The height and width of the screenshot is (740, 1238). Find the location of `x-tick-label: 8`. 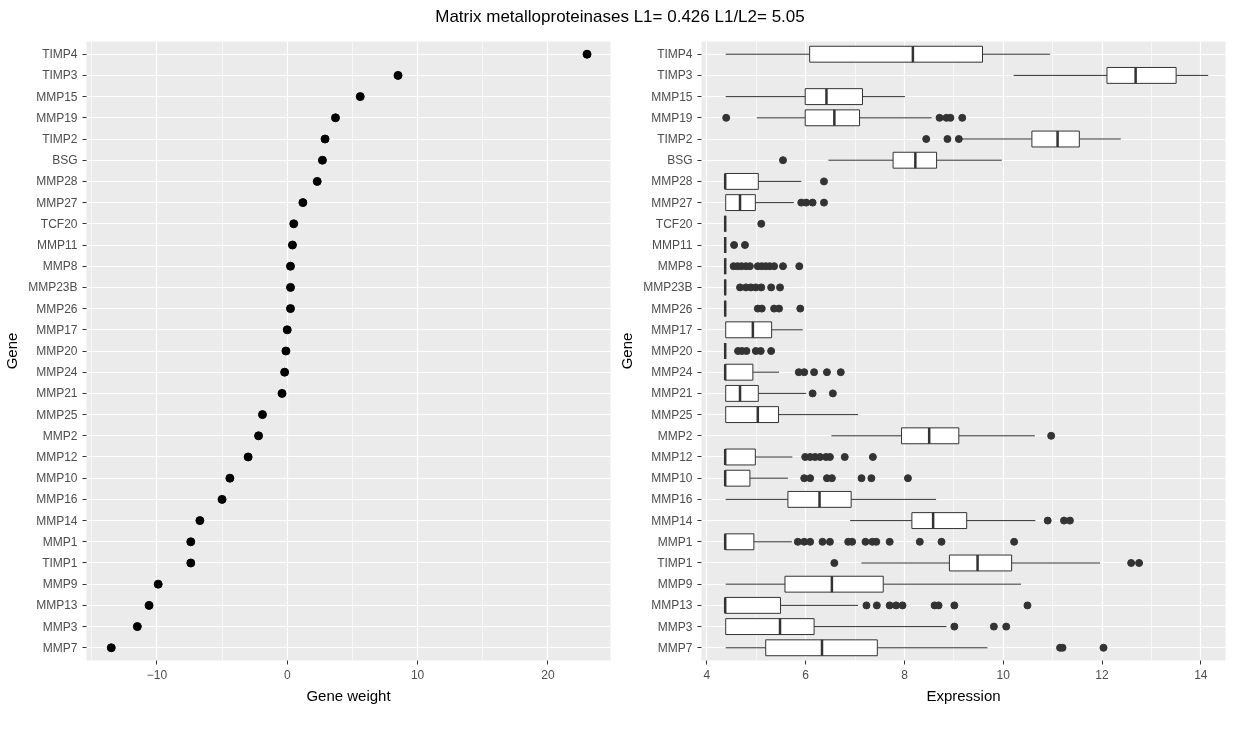

x-tick-label: 8 is located at coordinates (905, 674).